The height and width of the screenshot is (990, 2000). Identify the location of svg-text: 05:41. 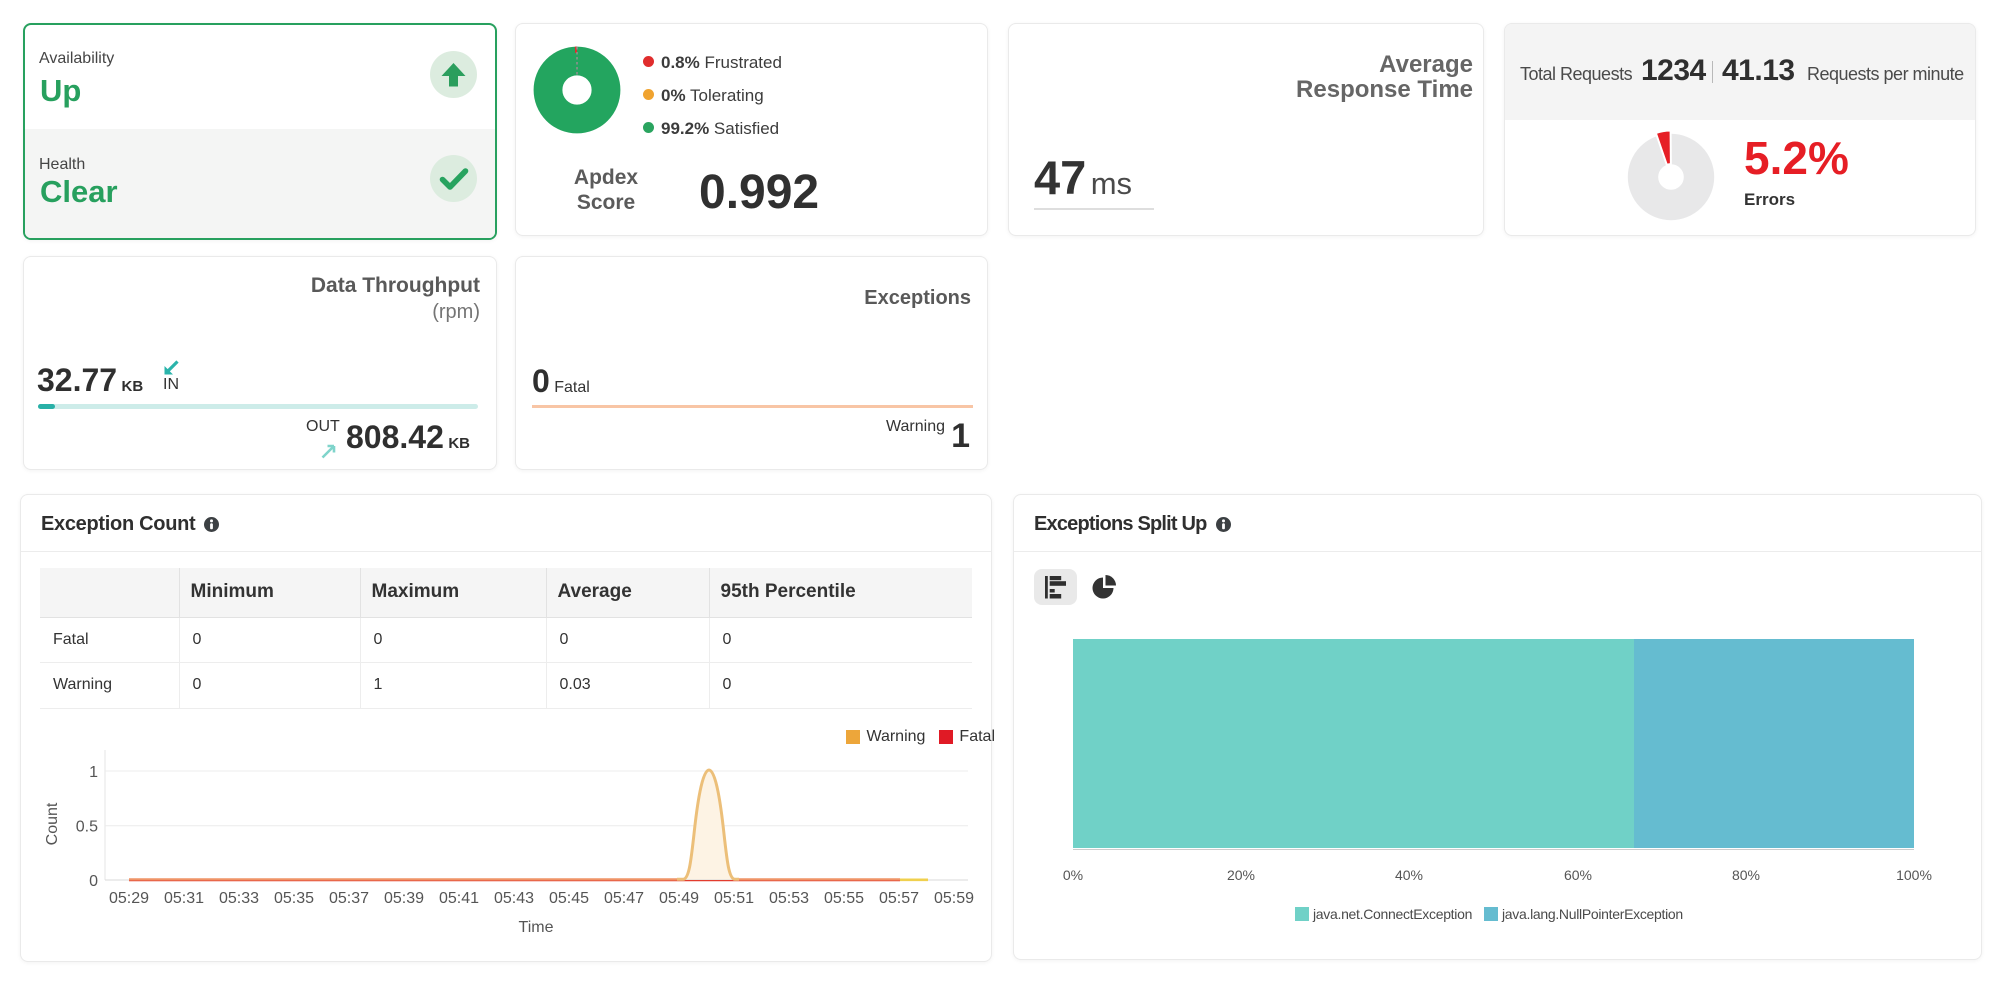
(459, 898).